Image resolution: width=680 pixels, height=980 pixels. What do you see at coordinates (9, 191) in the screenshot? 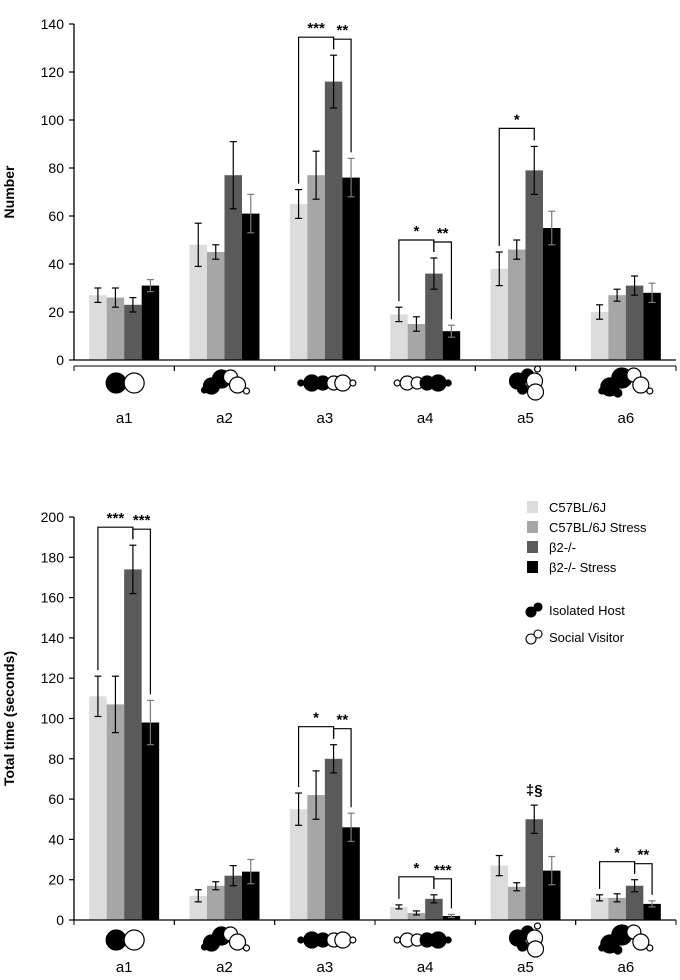
I see `y-axis-label: Number` at bounding box center [9, 191].